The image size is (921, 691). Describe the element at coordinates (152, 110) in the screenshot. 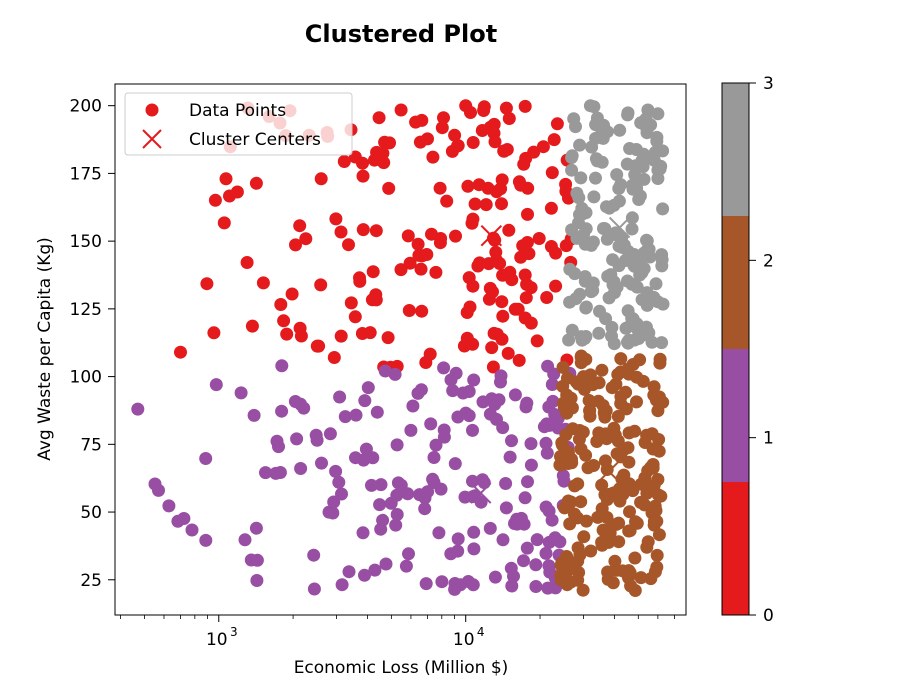

I see `legend-marker-data-points` at that location.